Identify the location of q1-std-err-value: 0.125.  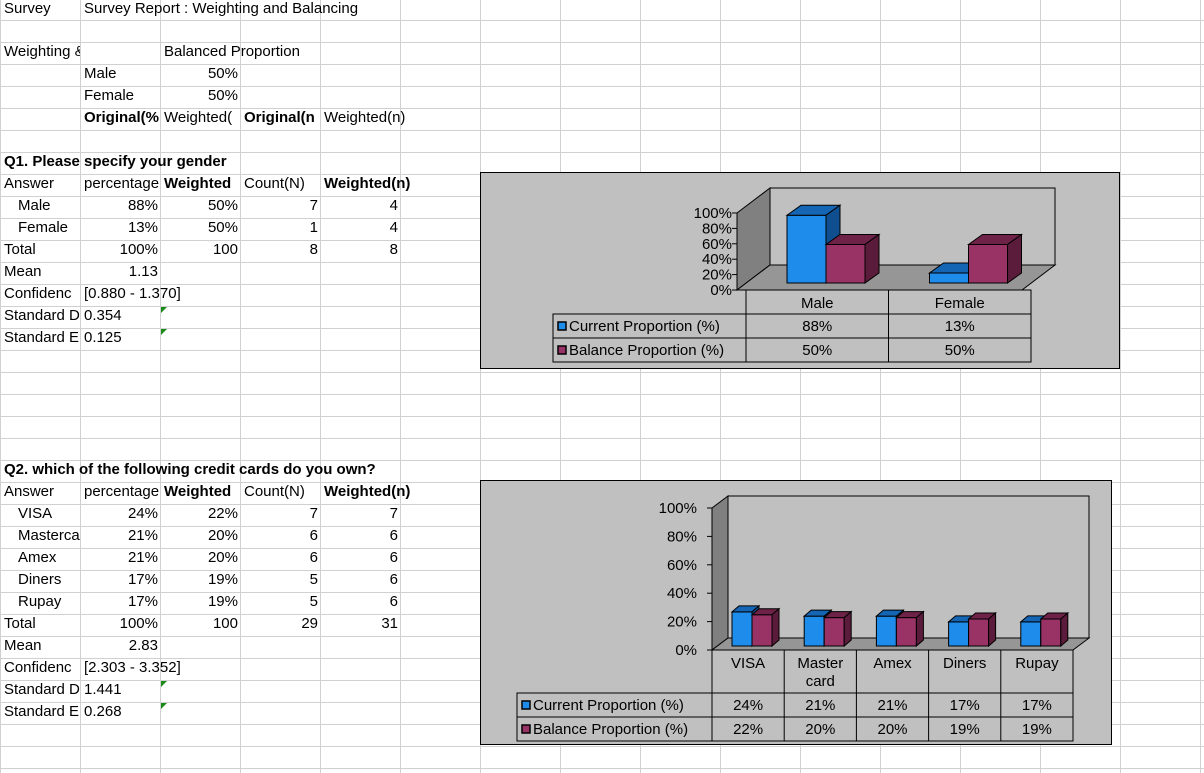
(103, 337).